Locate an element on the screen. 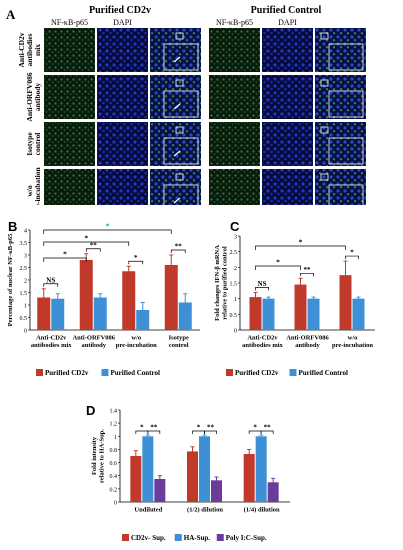 Image resolution: width=403 pixels, height=550 pixels. row-label: Anti-ORFV086antibody is located at coordinates (33, 96).